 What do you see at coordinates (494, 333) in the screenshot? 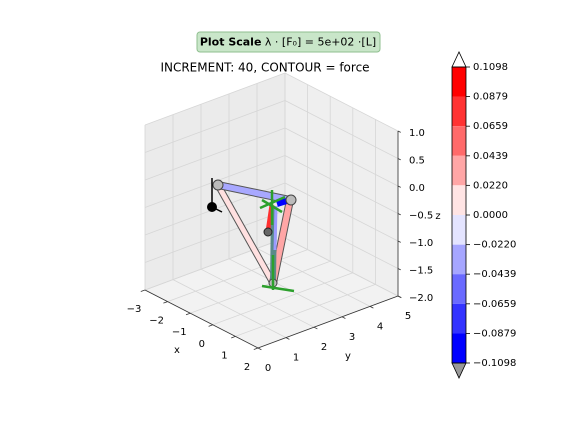
I see `colorbar-tick-label: −0.0879` at bounding box center [494, 333].